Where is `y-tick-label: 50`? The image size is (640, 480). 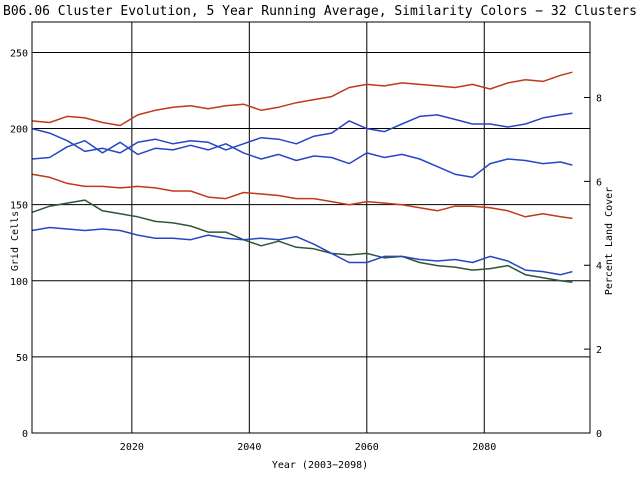 y-tick-label: 50 is located at coordinates (22, 358).